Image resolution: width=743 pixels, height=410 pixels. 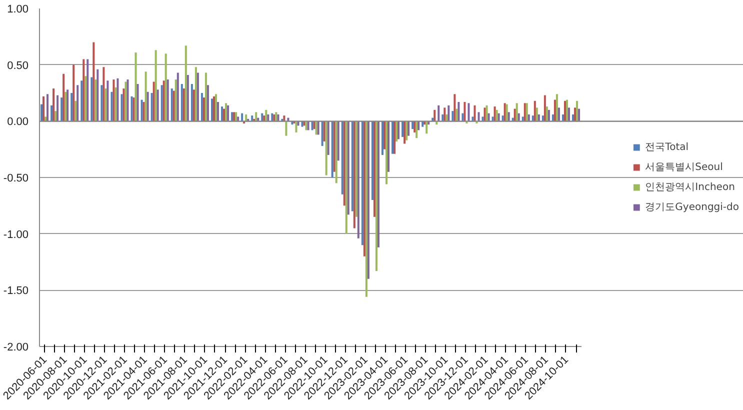 I want to click on y-tick-label: -0.50, so click(x=16, y=178).